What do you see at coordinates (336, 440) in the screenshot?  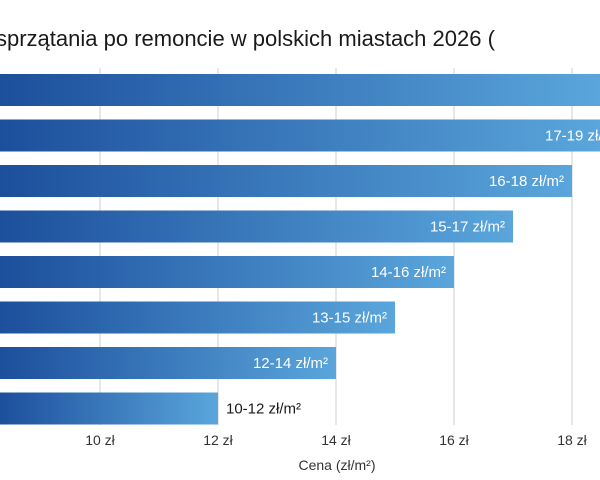 I see `x-tick-label: 14 zł` at bounding box center [336, 440].